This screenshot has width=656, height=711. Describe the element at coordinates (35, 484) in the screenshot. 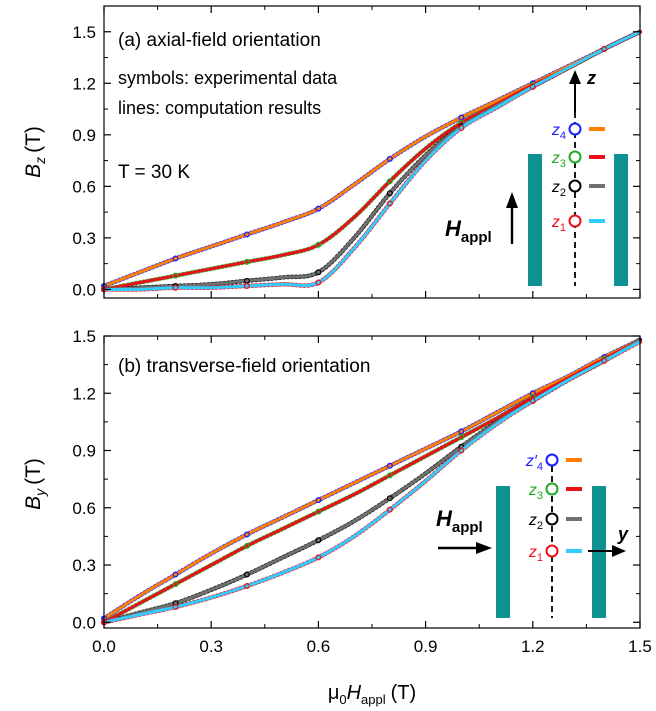

I see `panel-b-ylabel: By(T)` at that location.